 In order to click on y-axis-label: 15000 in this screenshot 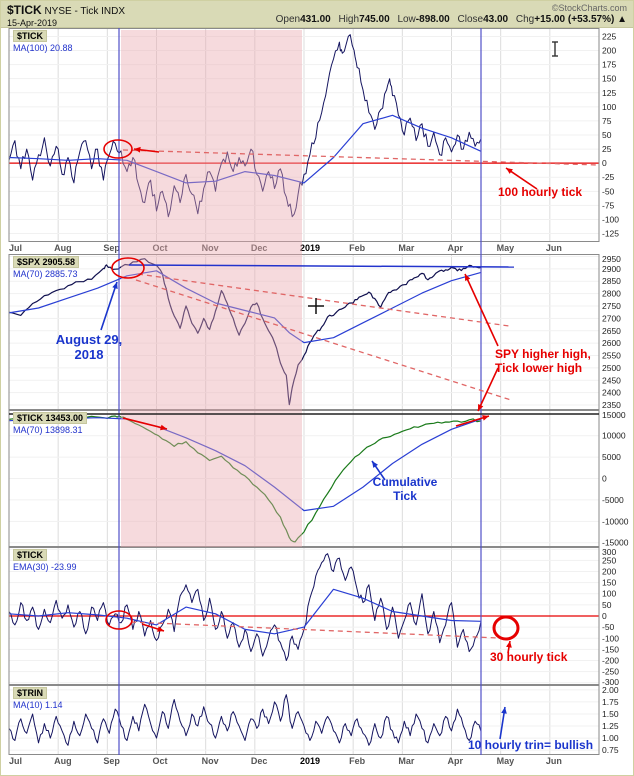, I will do `click(614, 415)`.